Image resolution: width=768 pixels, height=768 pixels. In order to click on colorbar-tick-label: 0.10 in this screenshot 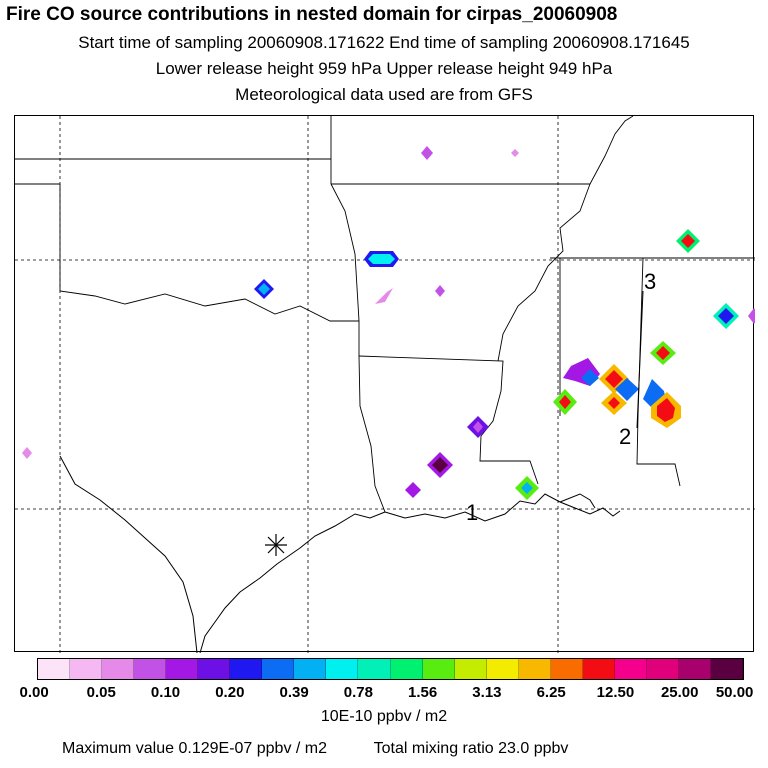, I will do `click(165, 692)`.